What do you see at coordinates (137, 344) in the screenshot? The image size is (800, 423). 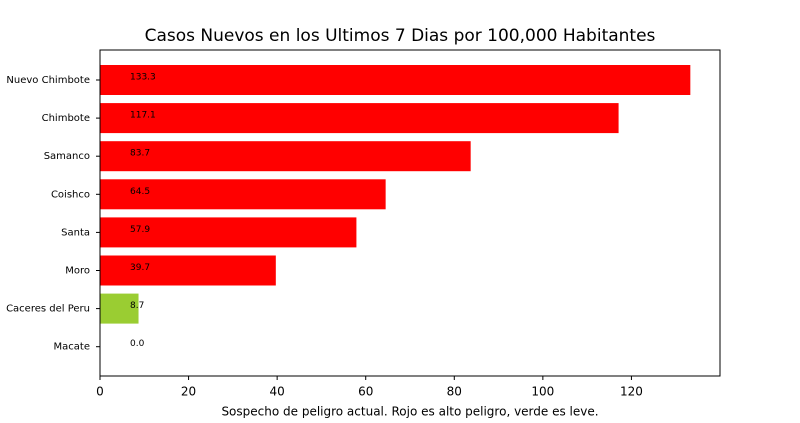 I see `value-label: 0.0` at bounding box center [137, 344].